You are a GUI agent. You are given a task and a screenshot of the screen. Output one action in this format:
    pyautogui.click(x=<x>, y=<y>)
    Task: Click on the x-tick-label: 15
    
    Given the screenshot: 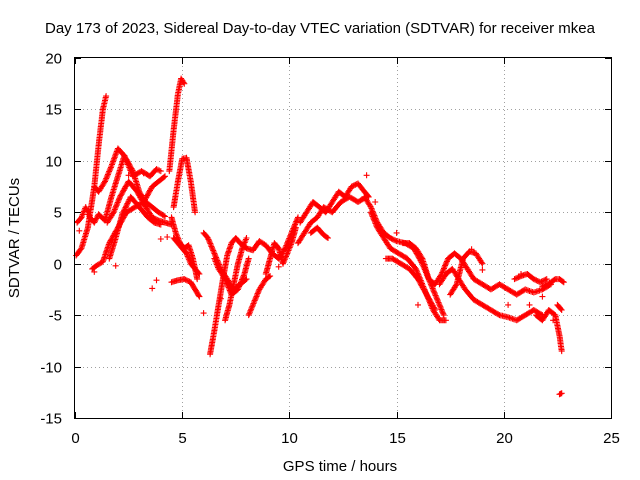 What is the action you would take?
    pyautogui.click(x=397, y=438)
    